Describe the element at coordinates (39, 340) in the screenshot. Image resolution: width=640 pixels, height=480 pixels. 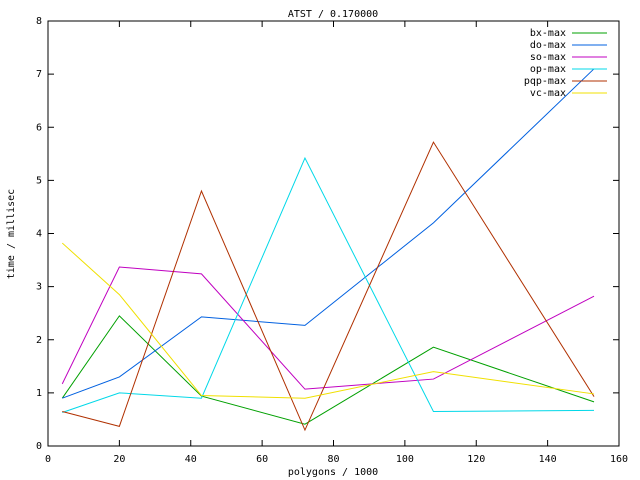
I see `y-tick-label: 2` at that location.